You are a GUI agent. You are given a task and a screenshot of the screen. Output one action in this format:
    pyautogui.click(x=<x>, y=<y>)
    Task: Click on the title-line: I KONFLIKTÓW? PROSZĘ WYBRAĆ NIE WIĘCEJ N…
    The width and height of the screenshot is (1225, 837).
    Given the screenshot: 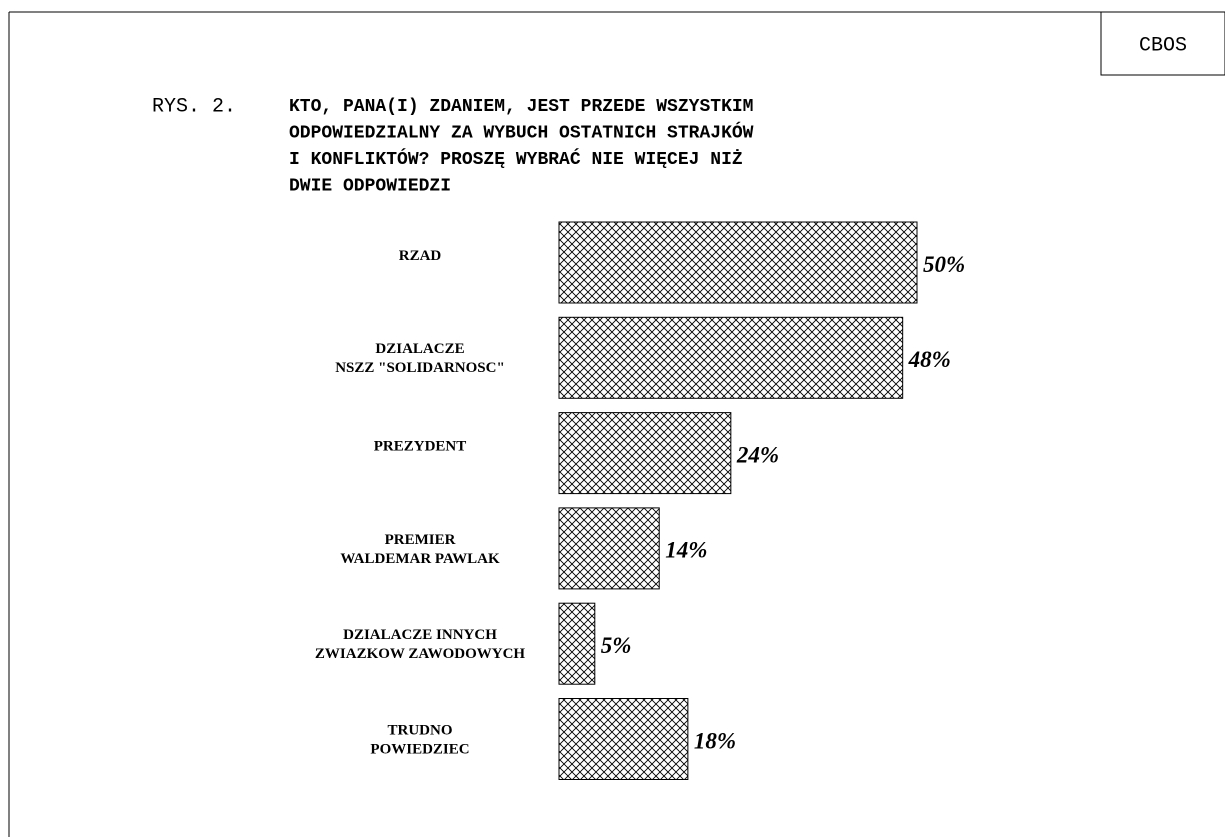 What is the action you would take?
    pyautogui.click(x=516, y=159)
    